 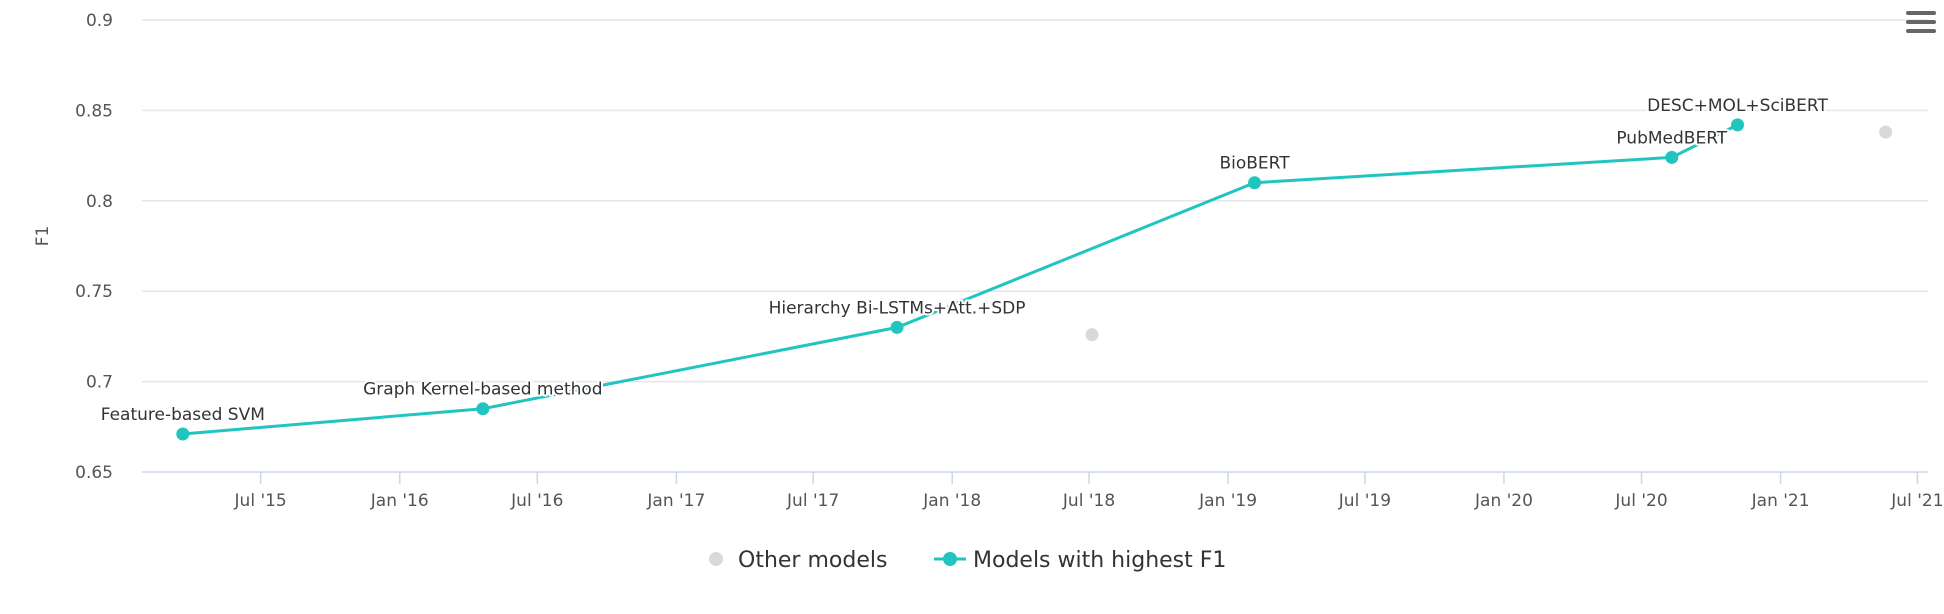 I want to click on y-tick-label: 0.9, so click(x=99, y=21).